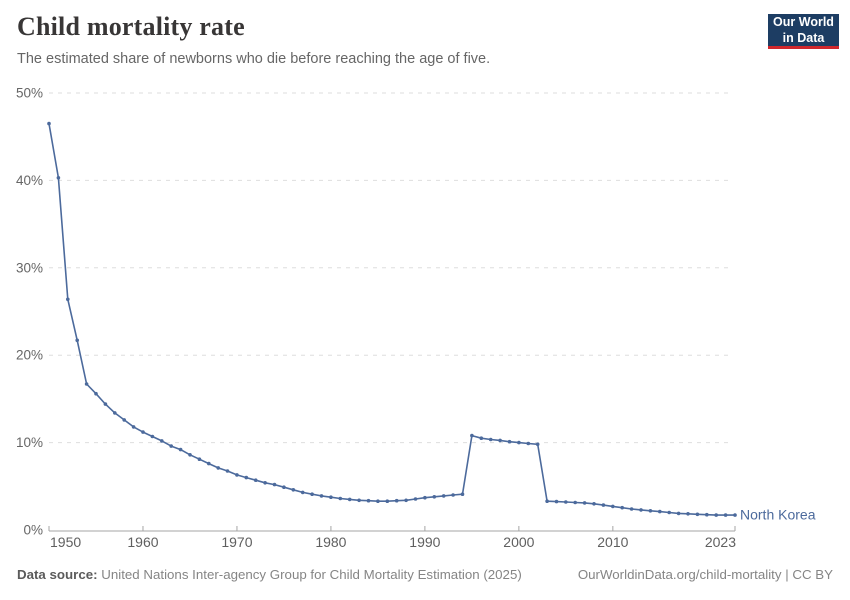 The image size is (850, 600). What do you see at coordinates (396, 500) in the screenshot?
I see `data-point-1987` at bounding box center [396, 500].